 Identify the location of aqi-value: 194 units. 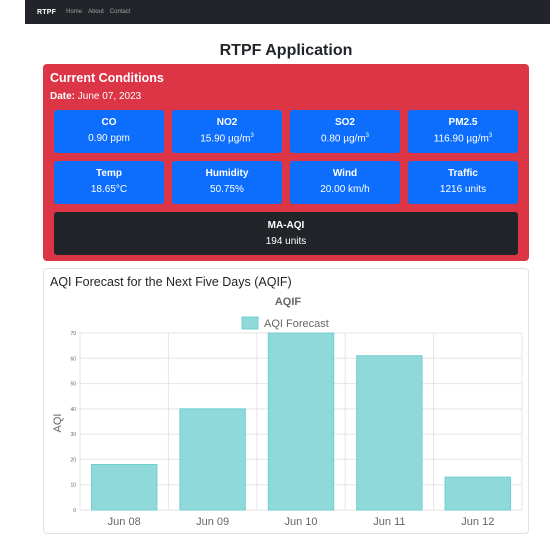
(286, 241).